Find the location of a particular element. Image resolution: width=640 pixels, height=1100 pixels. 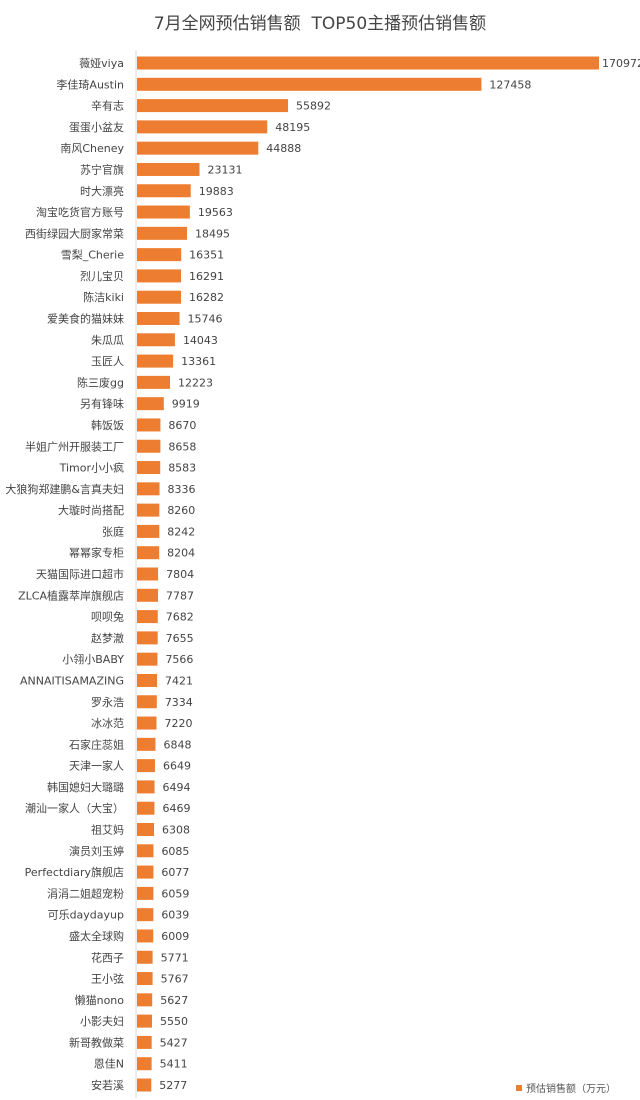

data-label: 13361 is located at coordinates (198, 361).